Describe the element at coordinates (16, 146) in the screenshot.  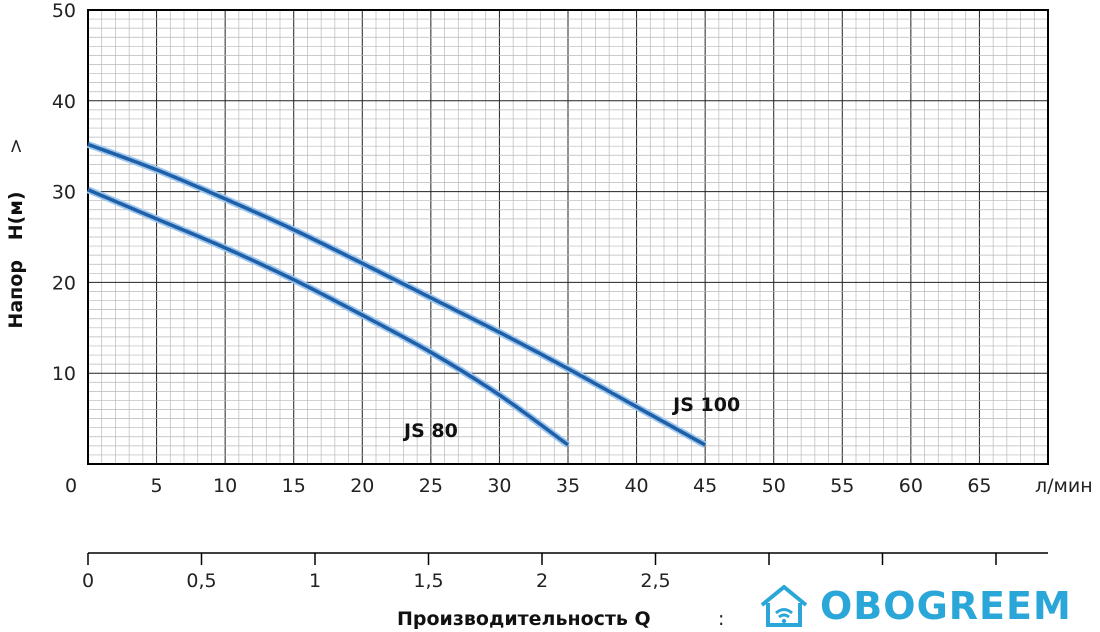
I see `y-axis-arrow: >` at that location.